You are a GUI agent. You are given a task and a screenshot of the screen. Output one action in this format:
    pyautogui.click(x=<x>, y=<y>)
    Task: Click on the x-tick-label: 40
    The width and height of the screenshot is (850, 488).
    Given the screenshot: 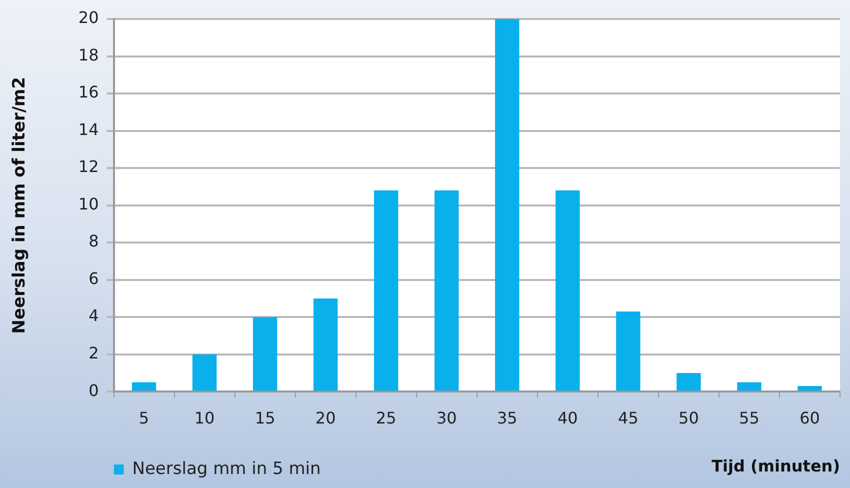 What is the action you would take?
    pyautogui.click(x=567, y=418)
    